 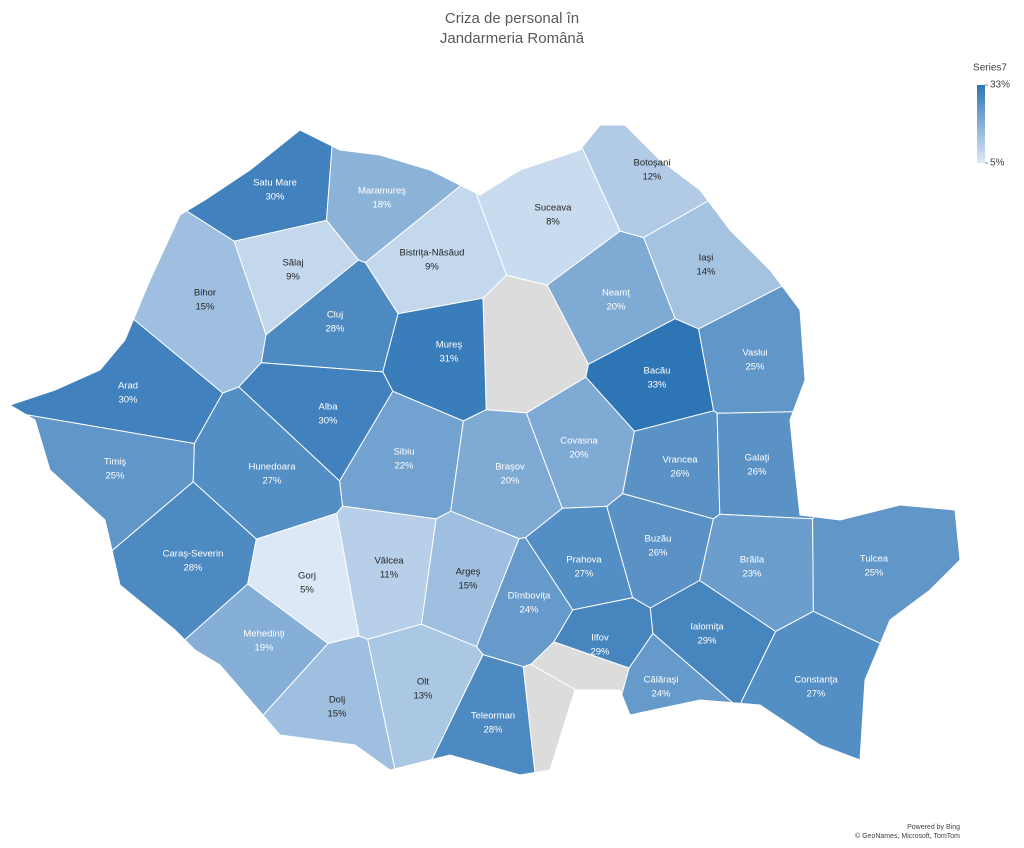 I want to click on county-name: Bacău, so click(x=657, y=371).